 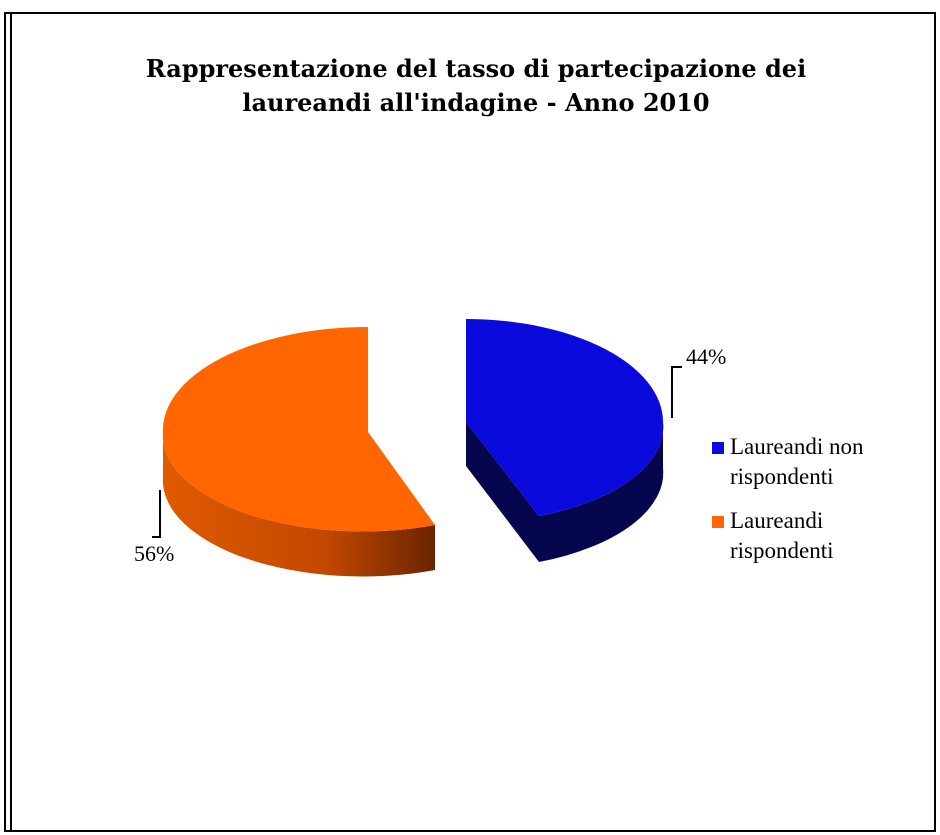 I want to click on legend-swatch-orange, so click(x=718, y=522).